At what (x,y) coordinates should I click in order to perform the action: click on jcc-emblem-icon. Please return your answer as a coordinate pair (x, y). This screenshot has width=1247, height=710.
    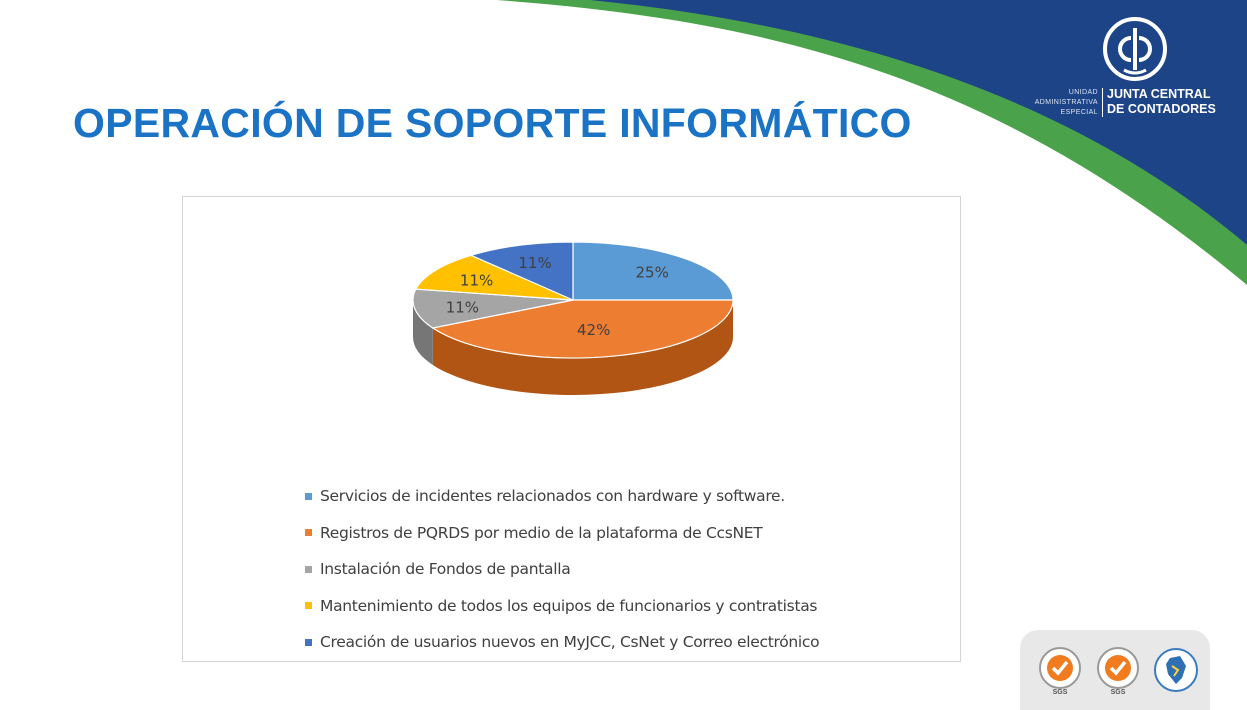
    Looking at the image, I should click on (1135, 49).